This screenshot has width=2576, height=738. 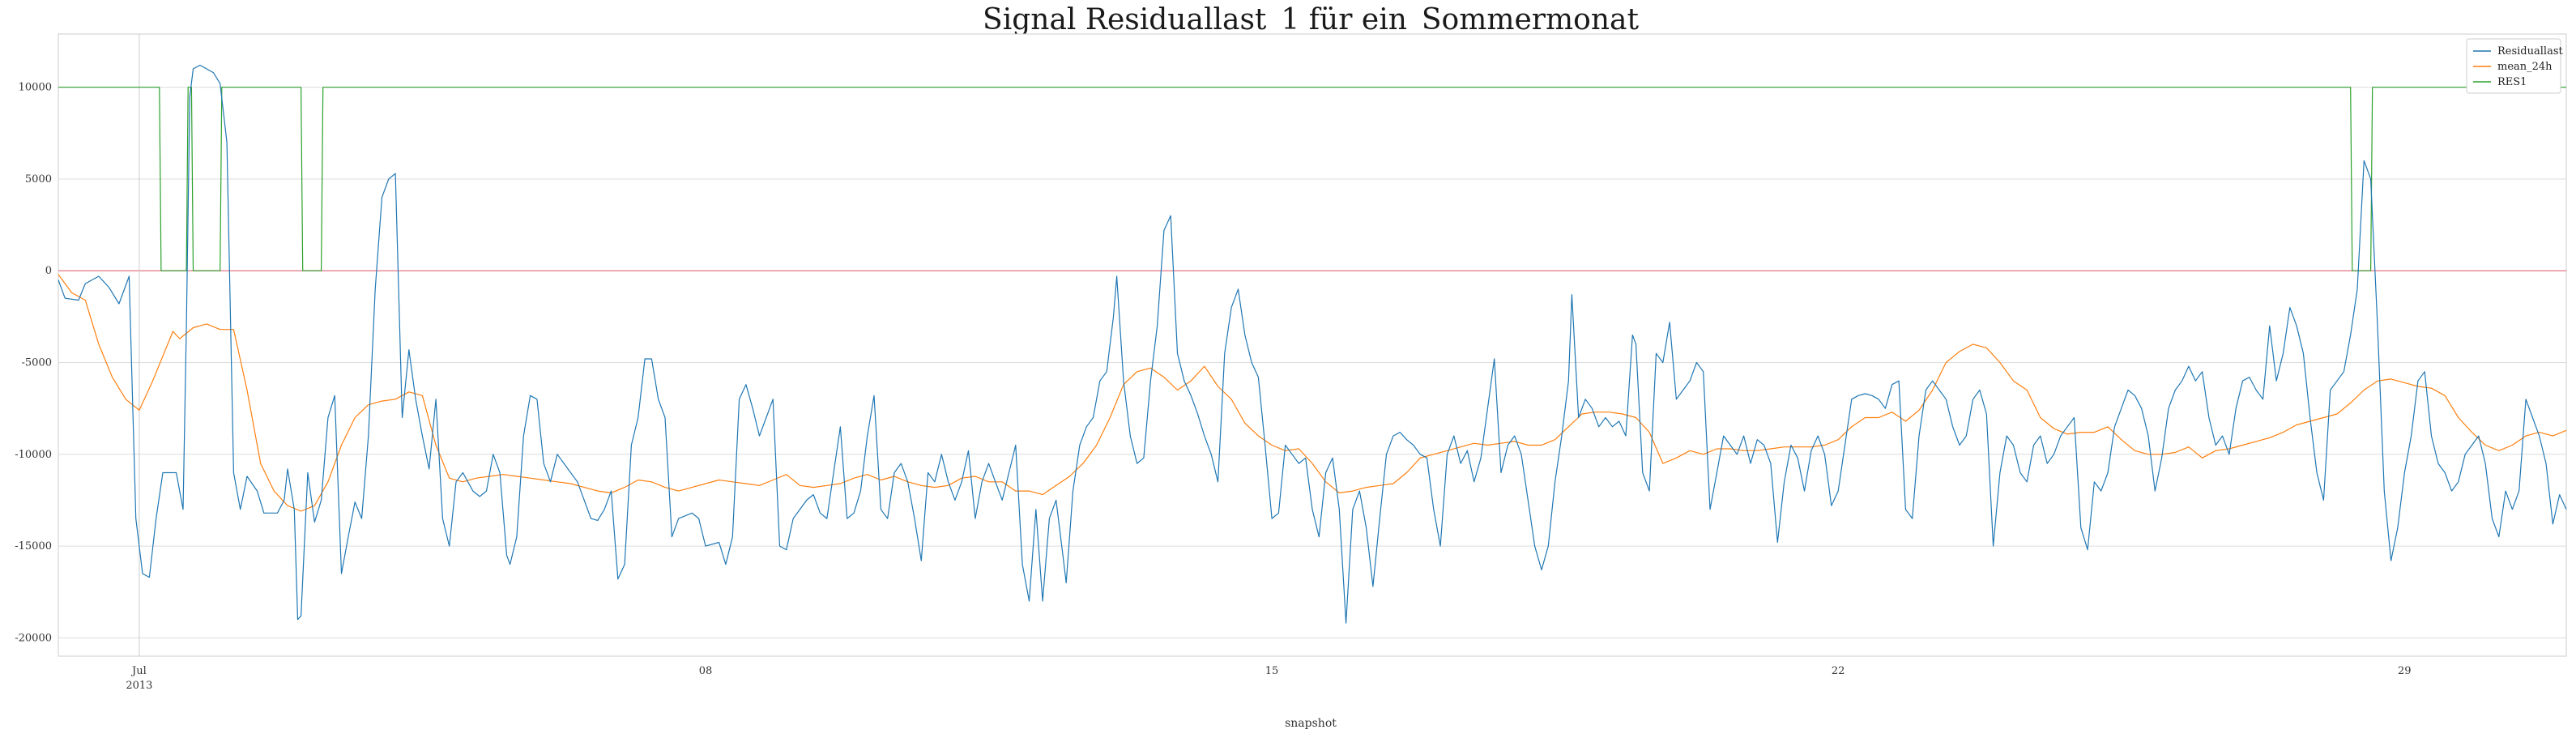 I want to click on legend: Residuallast mean_24h RES1, so click(x=2515, y=66).